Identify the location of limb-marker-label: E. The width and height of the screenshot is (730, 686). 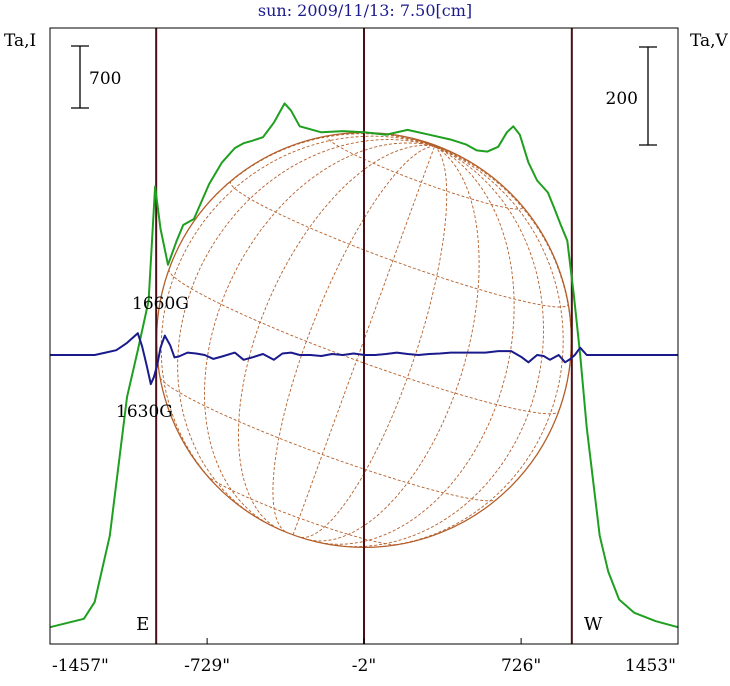
(142, 624).